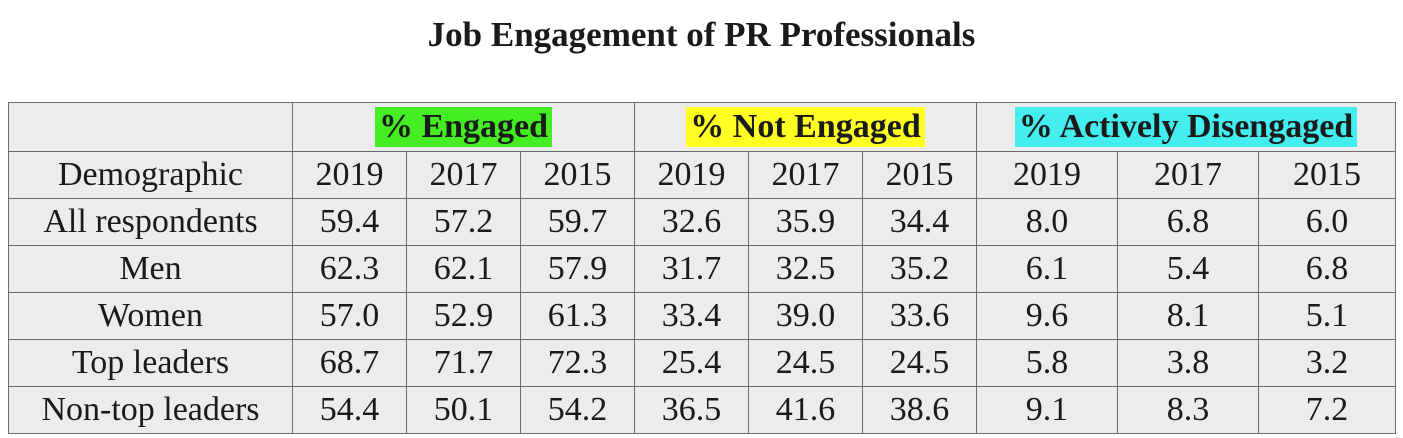  Describe the element at coordinates (150, 127) in the screenshot. I see `empty-corner-cell` at that location.